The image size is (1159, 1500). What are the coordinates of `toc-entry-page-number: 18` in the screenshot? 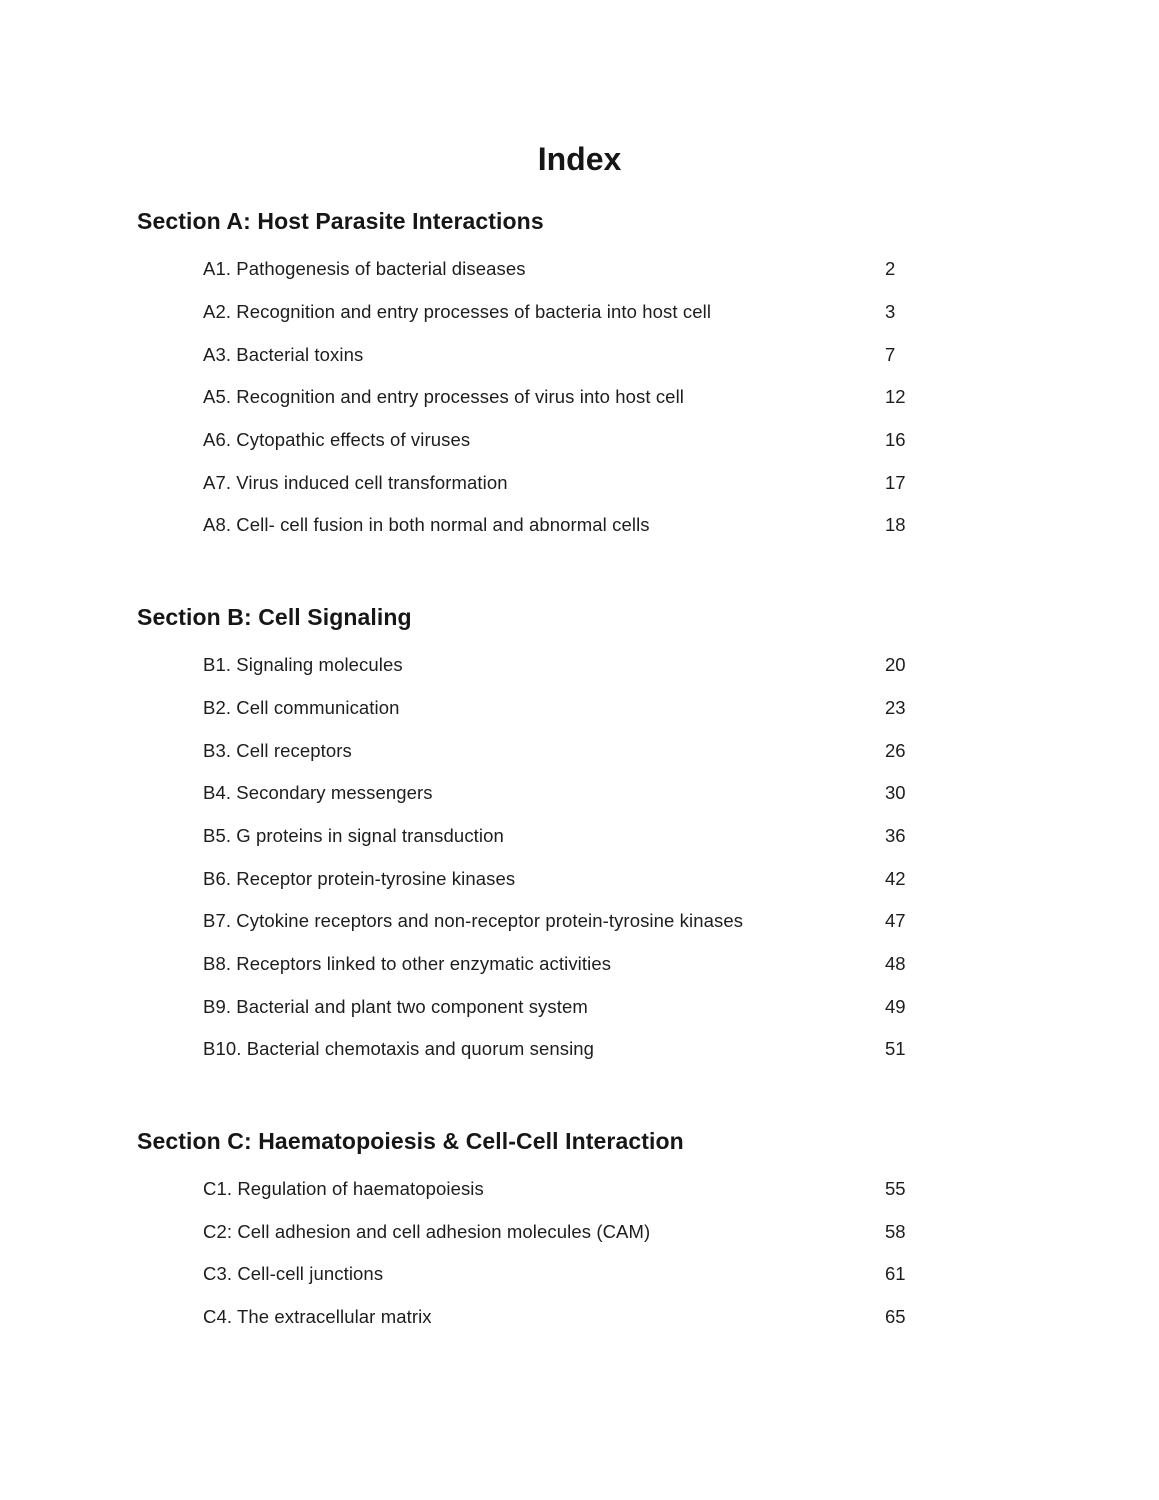 It's located at (895, 525).